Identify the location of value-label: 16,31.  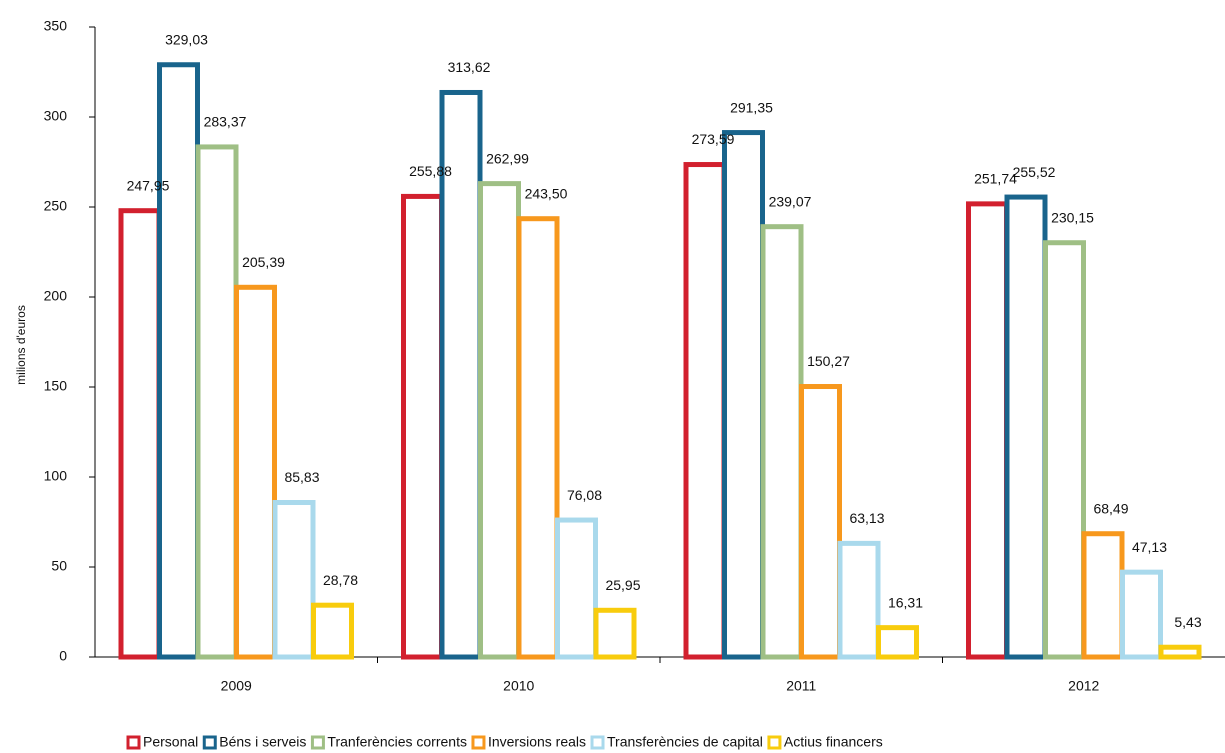
(905, 602).